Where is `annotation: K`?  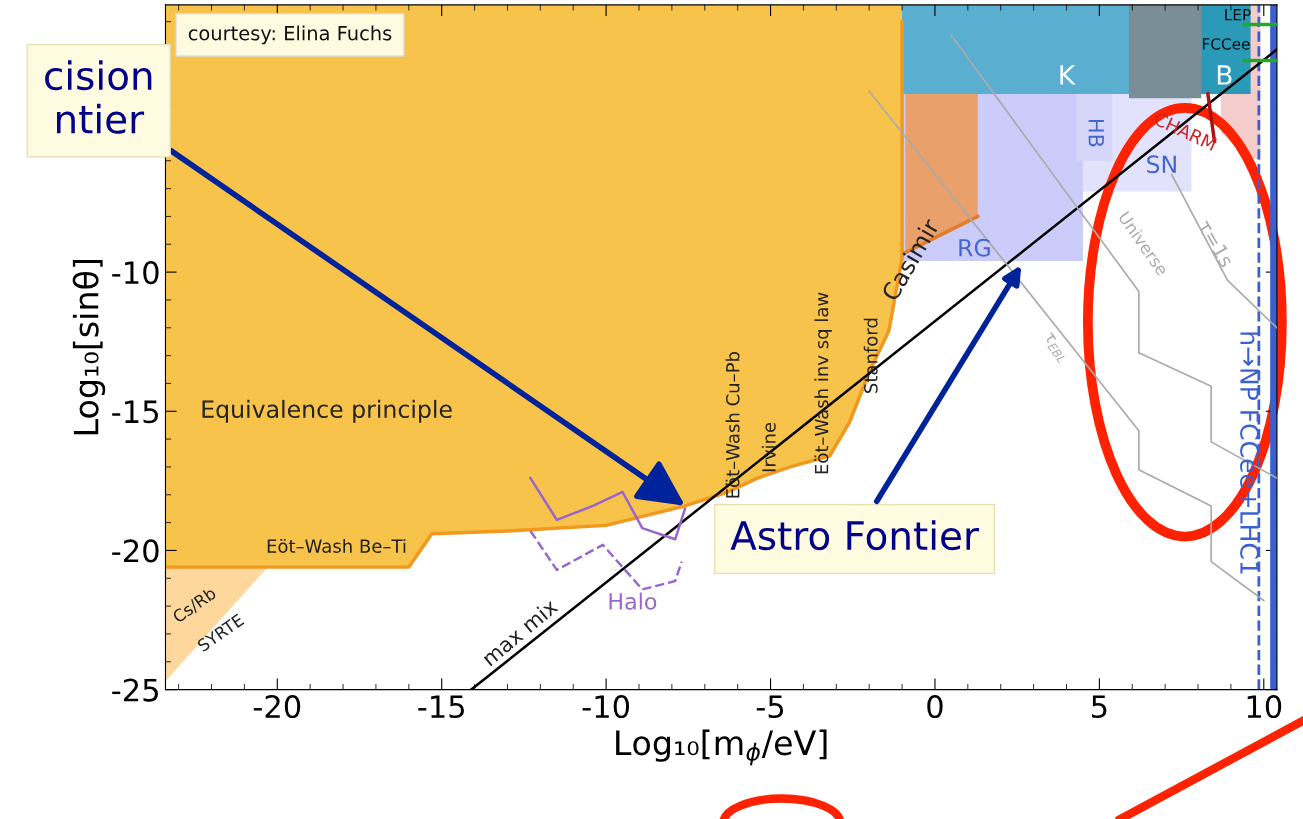
annotation: K is located at coordinates (1068, 75).